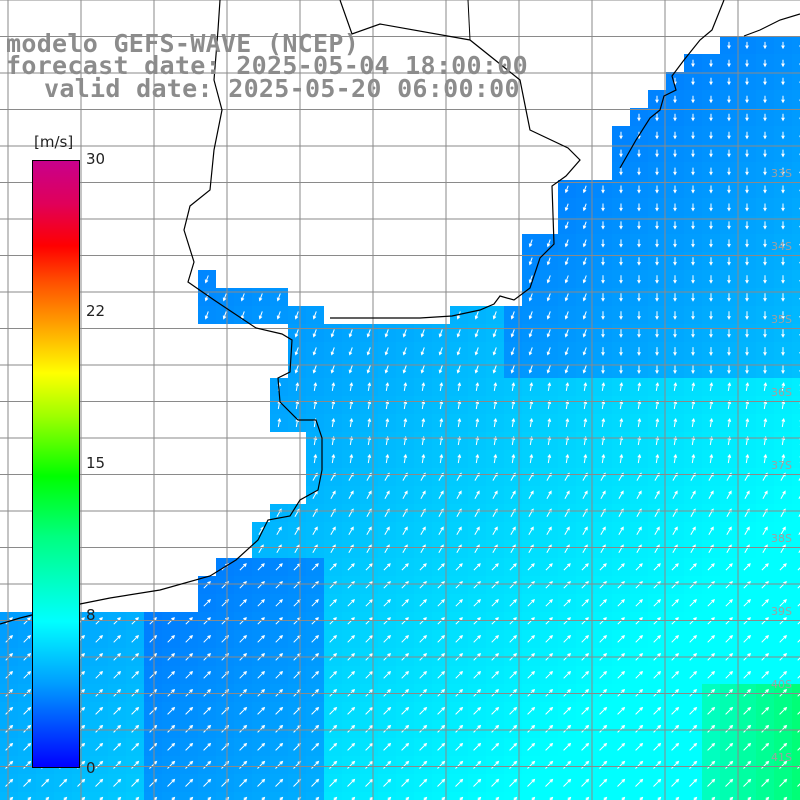  Describe the element at coordinates (282, 88) in the screenshot. I see `valid-date: valid date: 2025-05-20 06:00:00` at that location.